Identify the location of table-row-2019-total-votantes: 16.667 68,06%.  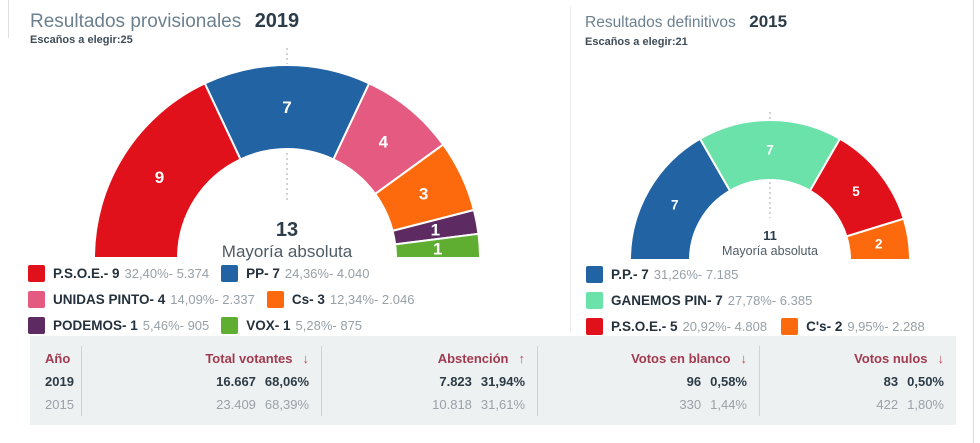
(202, 381).